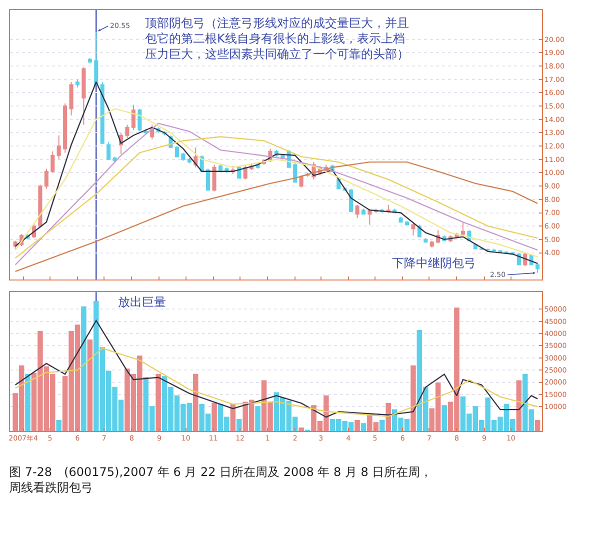  I want to click on annotation: 顶部阴包弓（注意弓形线对应的成交量巨大，并且包它的第二根K线自身有很长的上影线，表示上档压力巨大，这些因素共同确立了一个可靠的头部）, so click(277, 39).